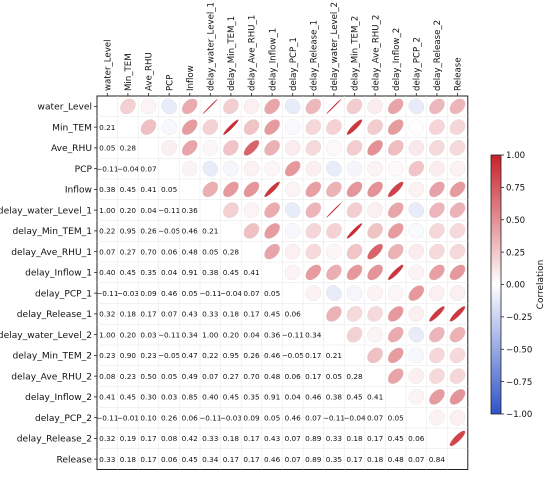  Describe the element at coordinates (51, 377) in the screenshot. I see `row-label: delay_Ave_RHU_2` at that location.